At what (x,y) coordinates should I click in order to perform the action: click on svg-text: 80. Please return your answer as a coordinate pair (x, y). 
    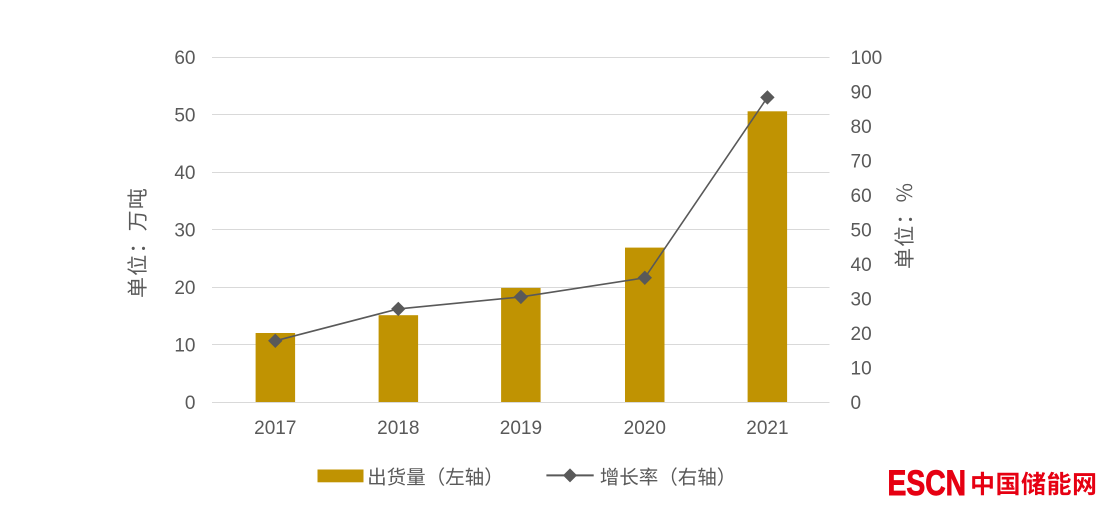
    Looking at the image, I should click on (861, 127).